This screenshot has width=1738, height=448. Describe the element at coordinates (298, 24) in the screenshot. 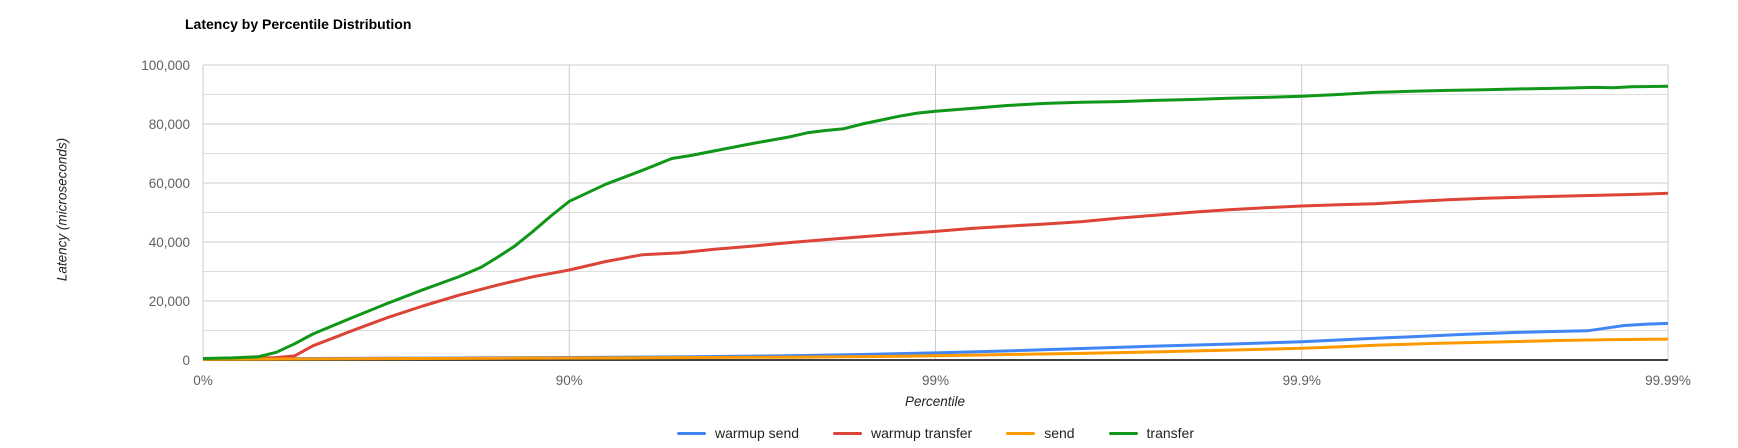

I see `chart-title: Latency by Percentile Distribution` at that location.